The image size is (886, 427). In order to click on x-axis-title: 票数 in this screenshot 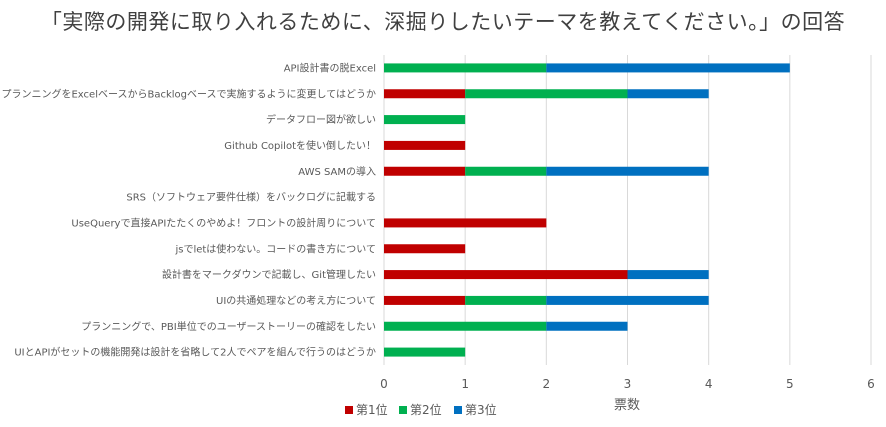, I will do `click(627, 405)`.